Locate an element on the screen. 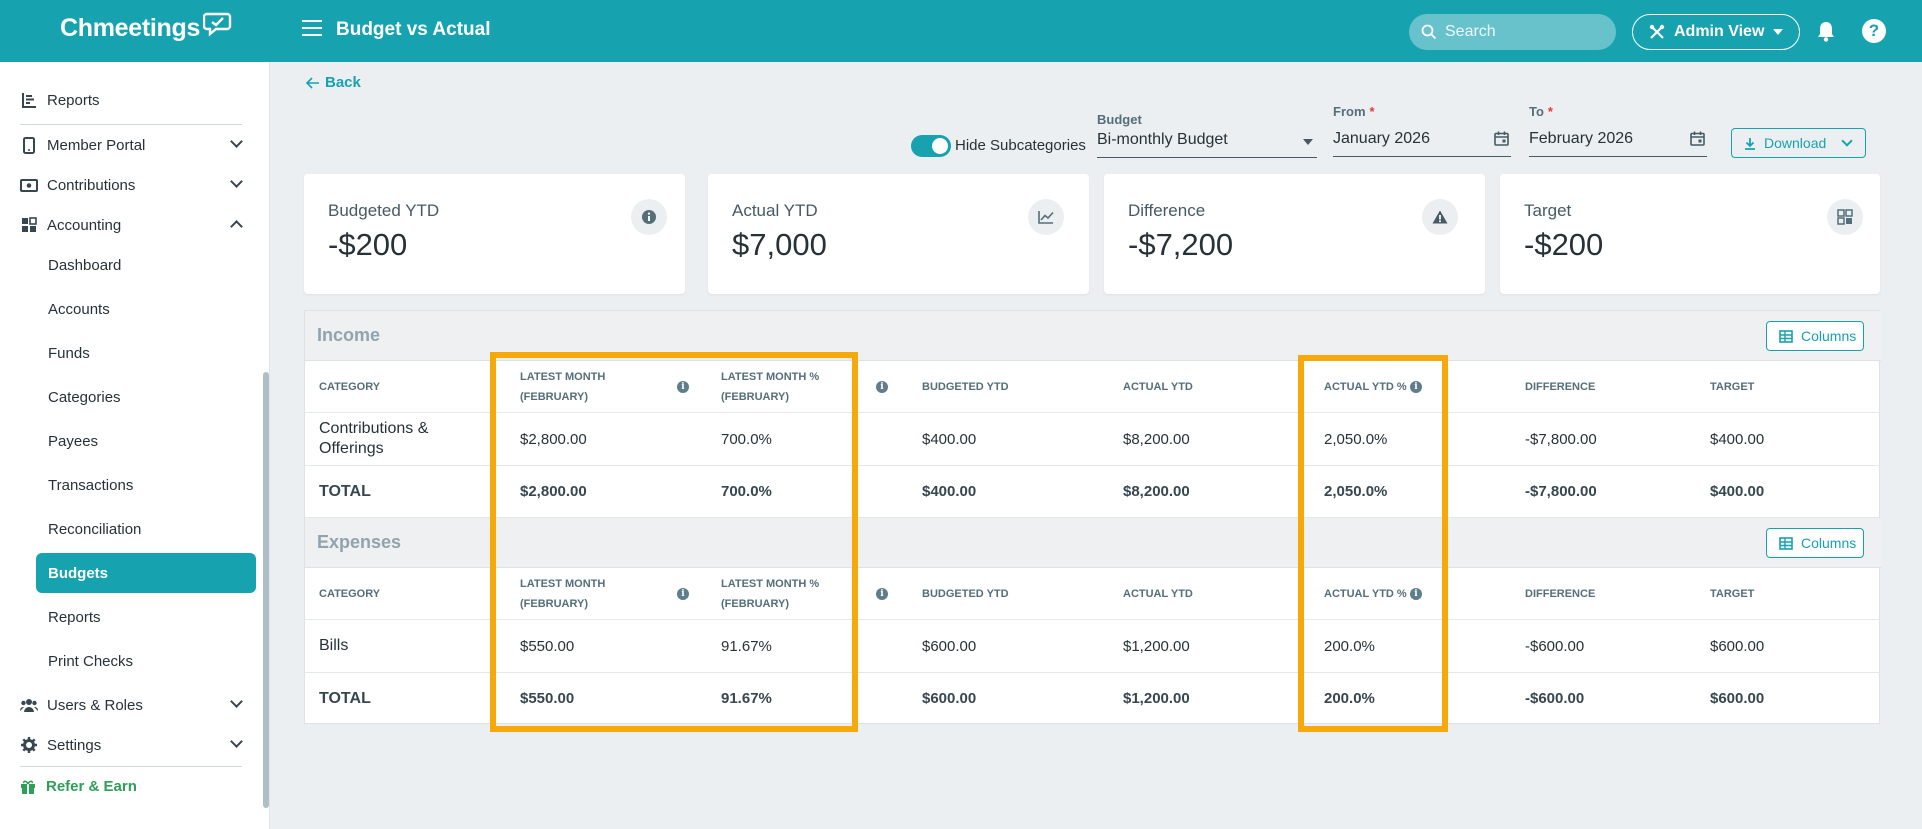 This screenshot has width=1922, height=829. sidebar-item-contributions: Contributions is located at coordinates (125, 185).